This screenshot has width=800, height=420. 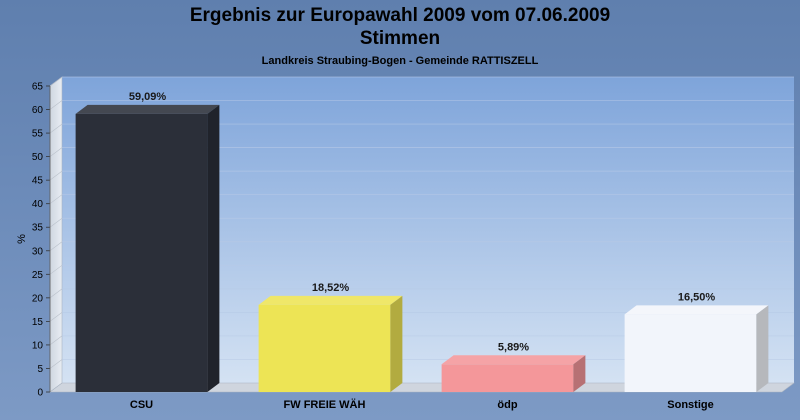 What do you see at coordinates (331, 288) in the screenshot?
I see `bar-value-label: 18,52%` at bounding box center [331, 288].